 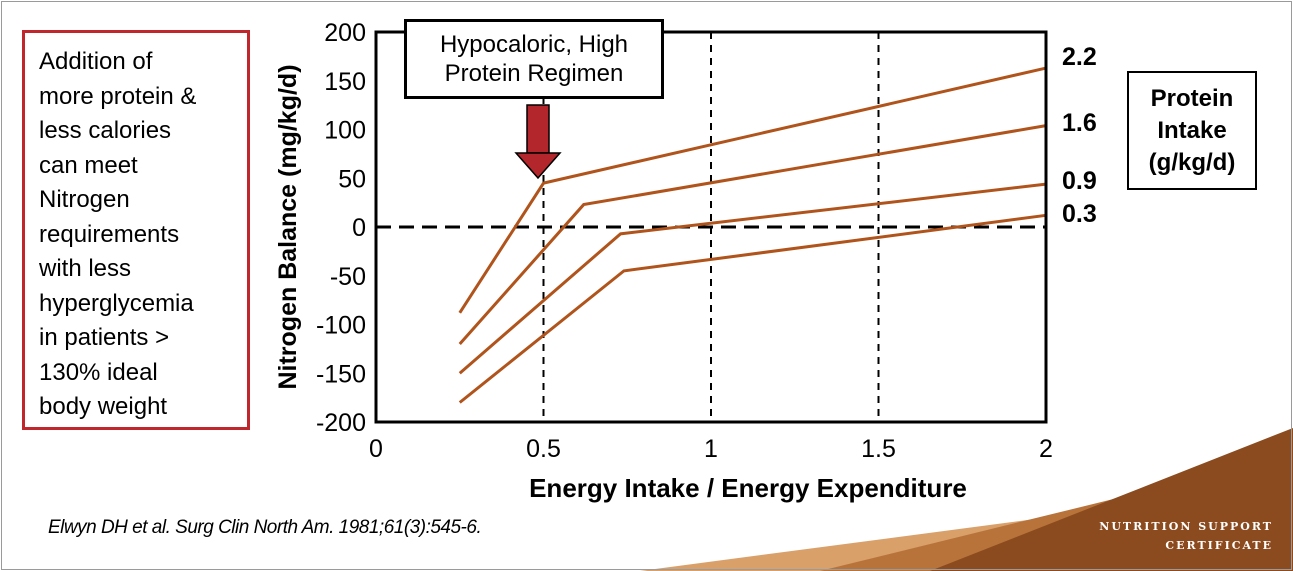 I want to click on y-axis-label: Nitrogen Balance (mg/kg/d), so click(x=288, y=226).